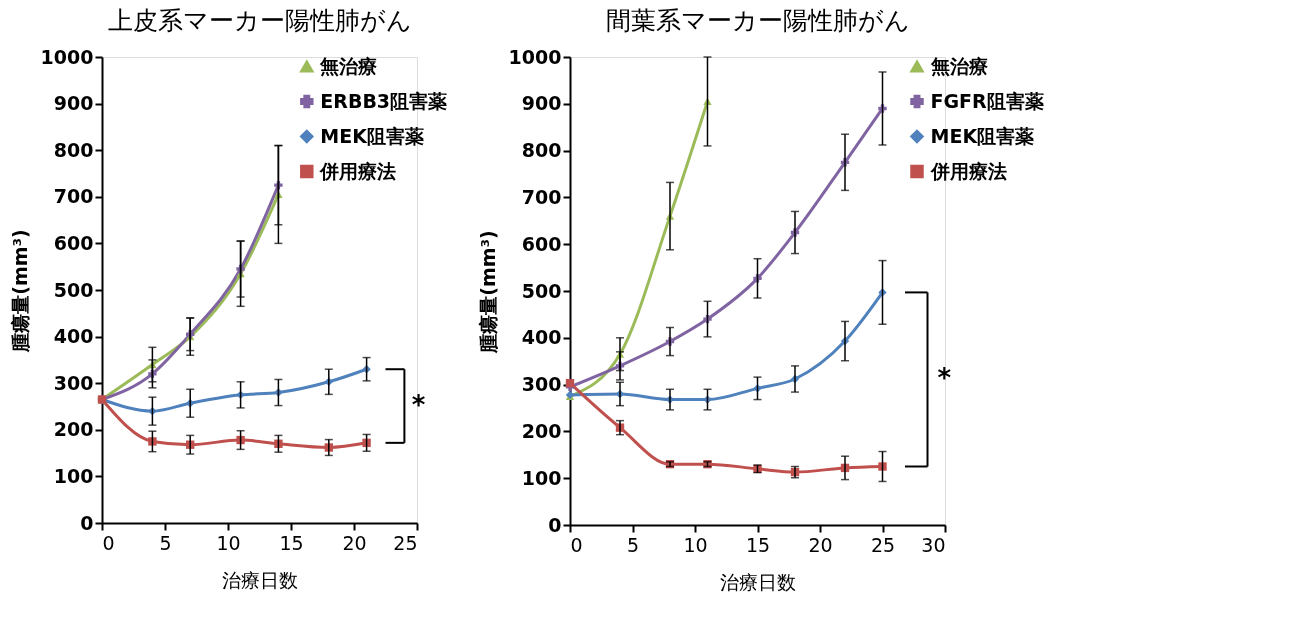  I want to click on legend-label: FGFR阻害薬, so click(987, 100).